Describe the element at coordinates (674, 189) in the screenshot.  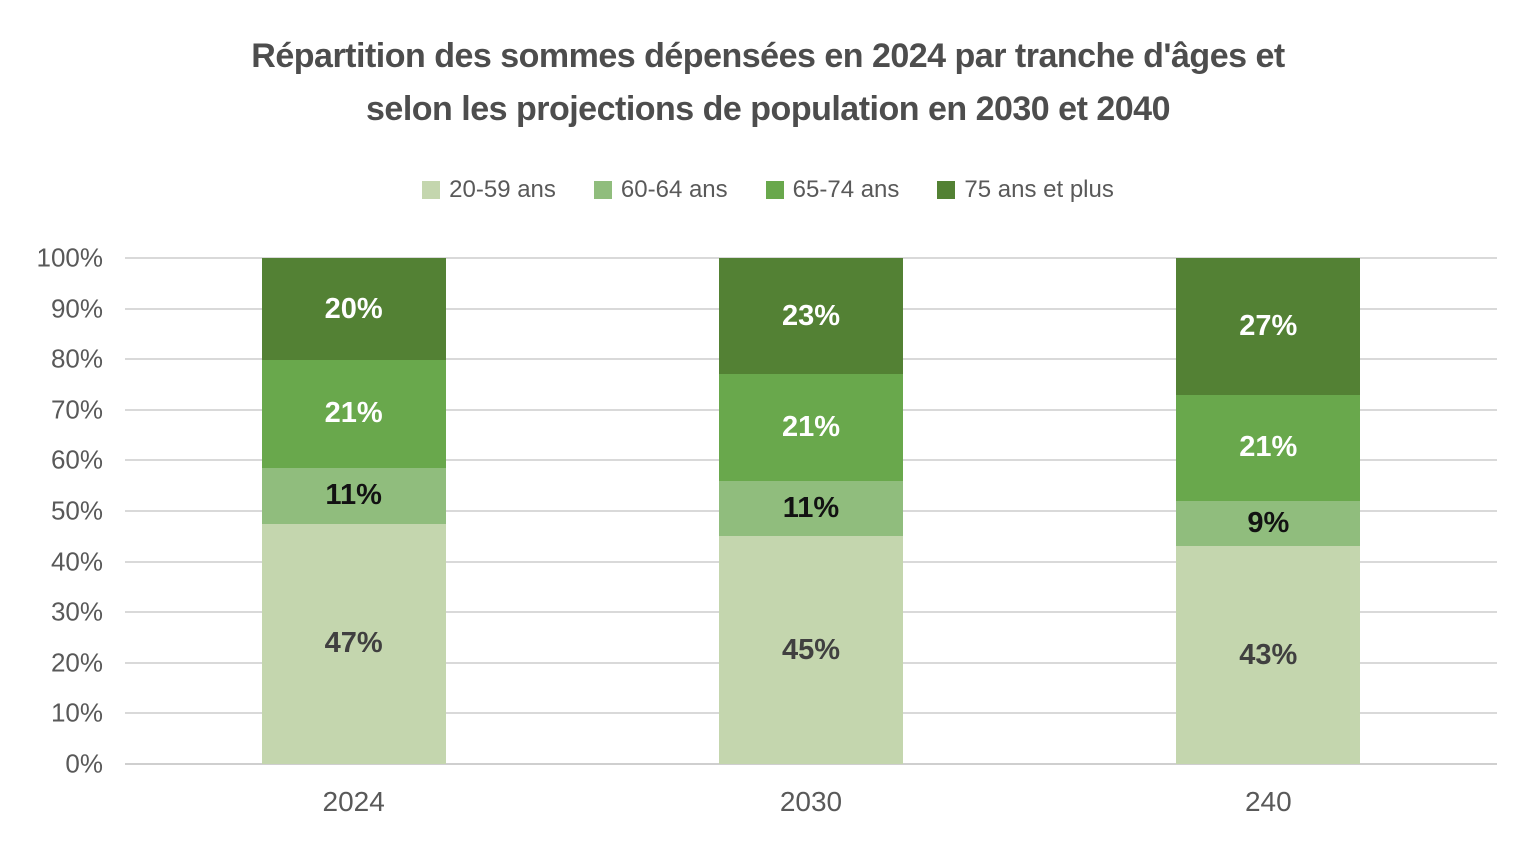
I see `legend-label: 60-64 ans` at that location.